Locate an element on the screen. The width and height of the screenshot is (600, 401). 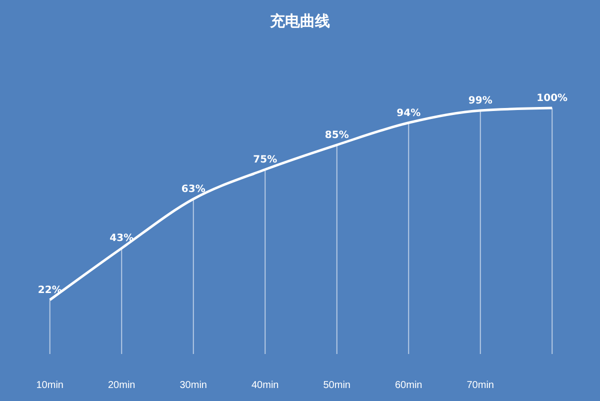
x-tick-label: 10min is located at coordinates (50, 385).